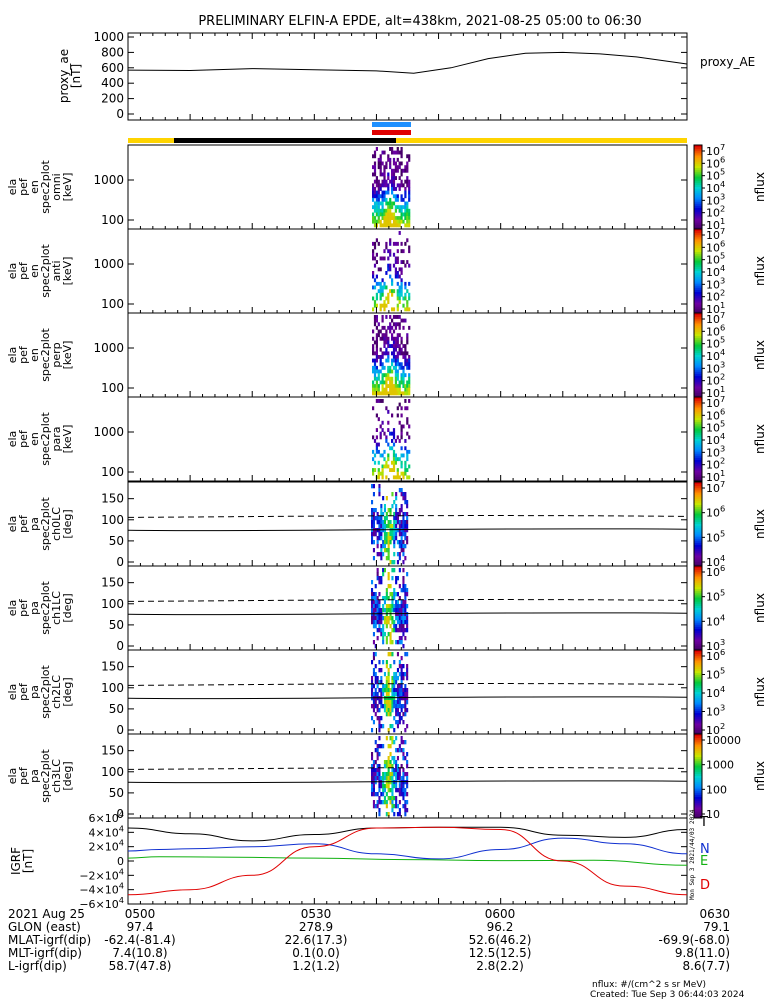 Image resolution: width=775 pixels, height=1000 pixels. Describe the element at coordinates (116, 793) in the screenshot. I see `panel-ytick-label: 50` at that location.